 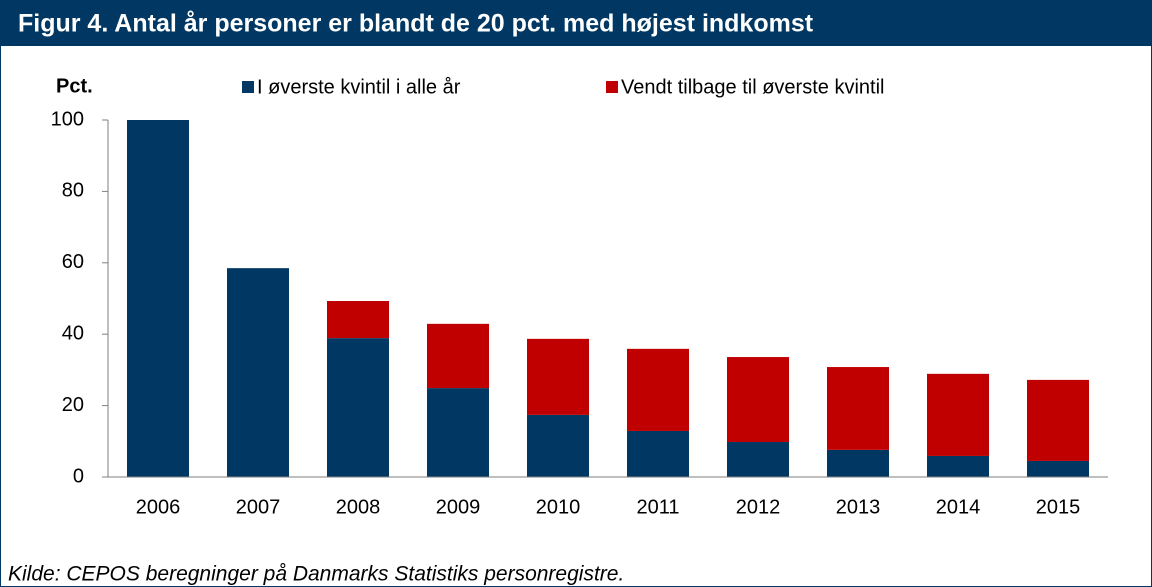 I want to click on x-tick-label: 2011, so click(x=657, y=507).